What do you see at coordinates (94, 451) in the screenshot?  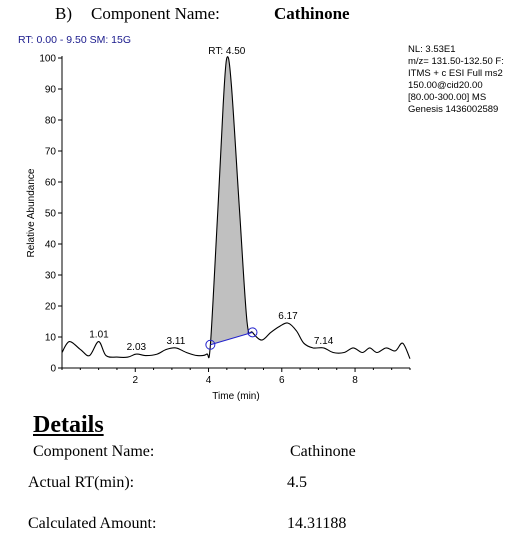 I see `detail-label-component-name: Component Name:` at bounding box center [94, 451].